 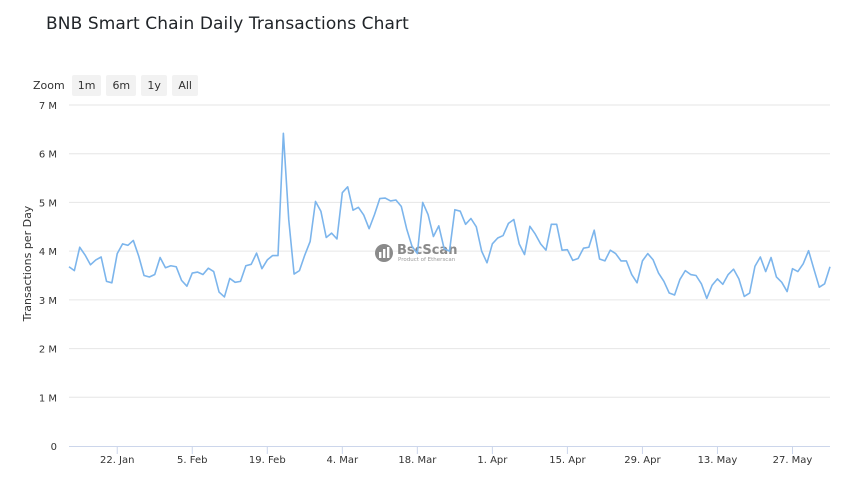 What do you see at coordinates (121, 85) in the screenshot?
I see `zoom-6m-button: 6m` at bounding box center [121, 85].